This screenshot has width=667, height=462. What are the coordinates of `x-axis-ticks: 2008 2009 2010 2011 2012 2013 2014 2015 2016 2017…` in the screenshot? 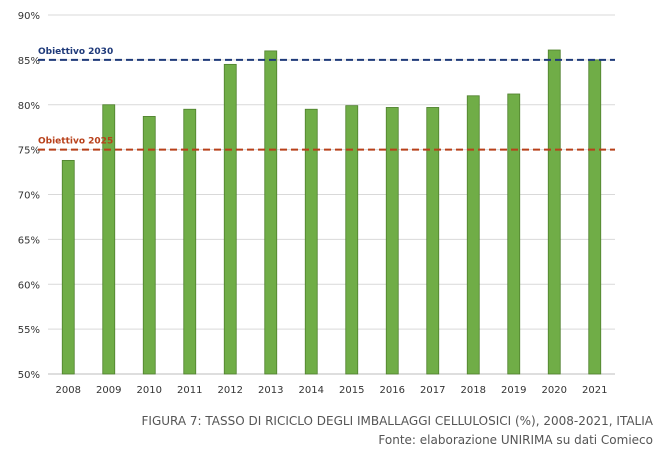 It's located at (332, 390).